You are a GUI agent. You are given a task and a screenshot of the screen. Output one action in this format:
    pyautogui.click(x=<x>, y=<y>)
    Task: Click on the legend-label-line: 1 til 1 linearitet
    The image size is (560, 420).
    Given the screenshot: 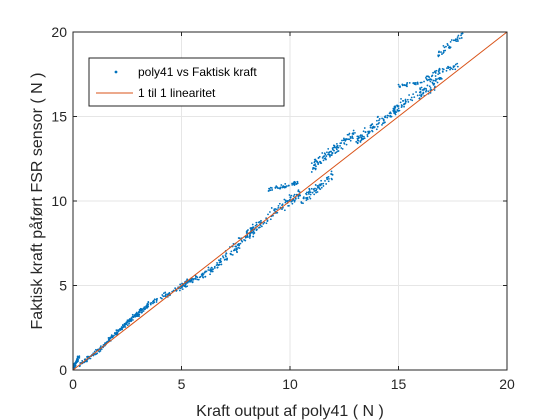 What is the action you would take?
    pyautogui.click(x=177, y=93)
    